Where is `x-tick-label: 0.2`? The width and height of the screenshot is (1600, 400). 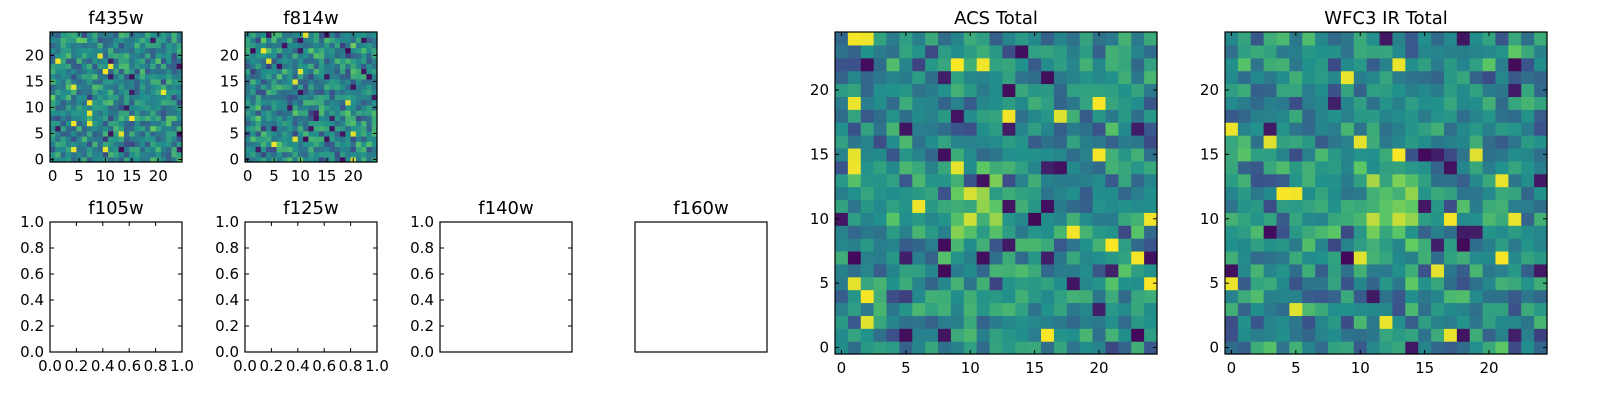
x-tick-label: 0.2 is located at coordinates (271, 366).